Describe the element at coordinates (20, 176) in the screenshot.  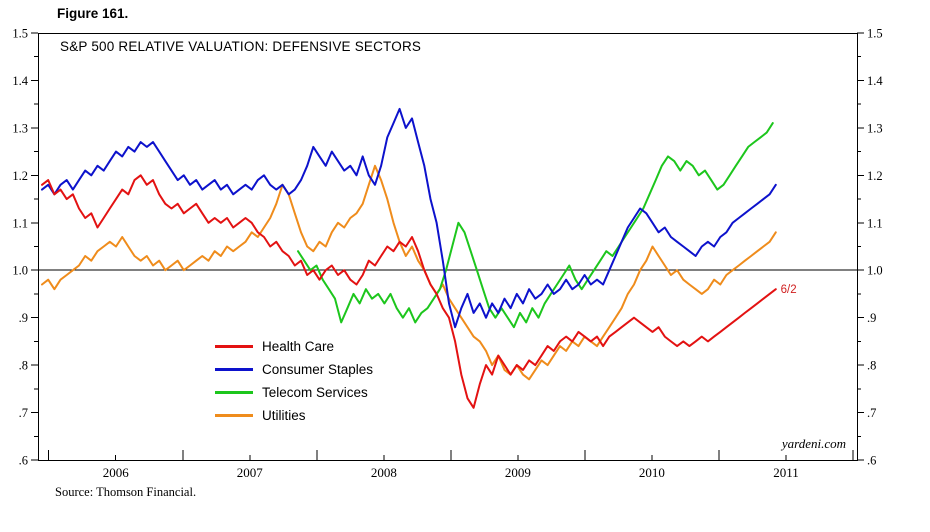
I see `y-axis-label-left: 1.2` at that location.